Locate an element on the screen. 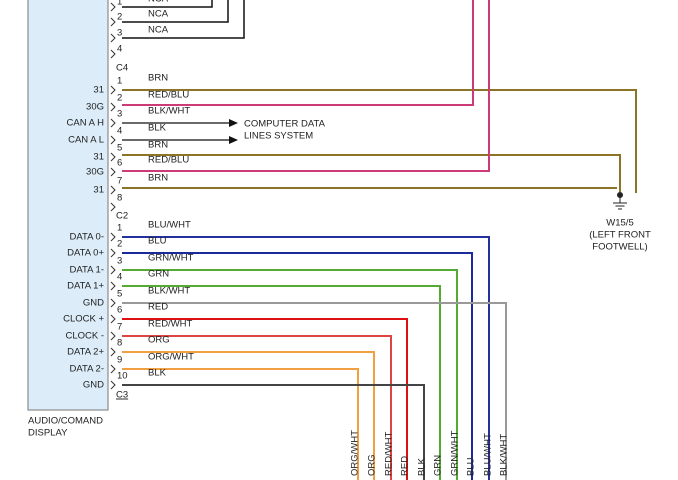 The image size is (678, 480). signal-label: CAN A L is located at coordinates (86, 140).